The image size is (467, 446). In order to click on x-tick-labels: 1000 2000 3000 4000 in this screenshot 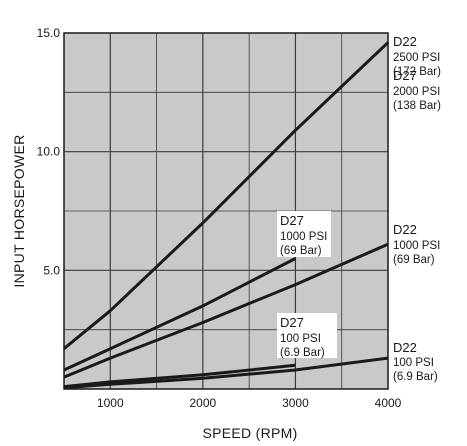, I will do `click(249, 403)`.